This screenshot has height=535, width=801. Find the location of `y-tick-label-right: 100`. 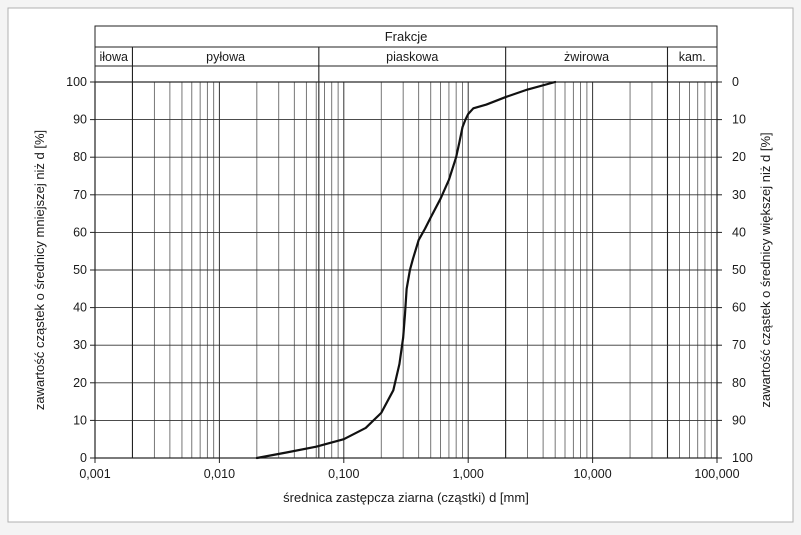

y-tick-label-right: 100 is located at coordinates (742, 458).